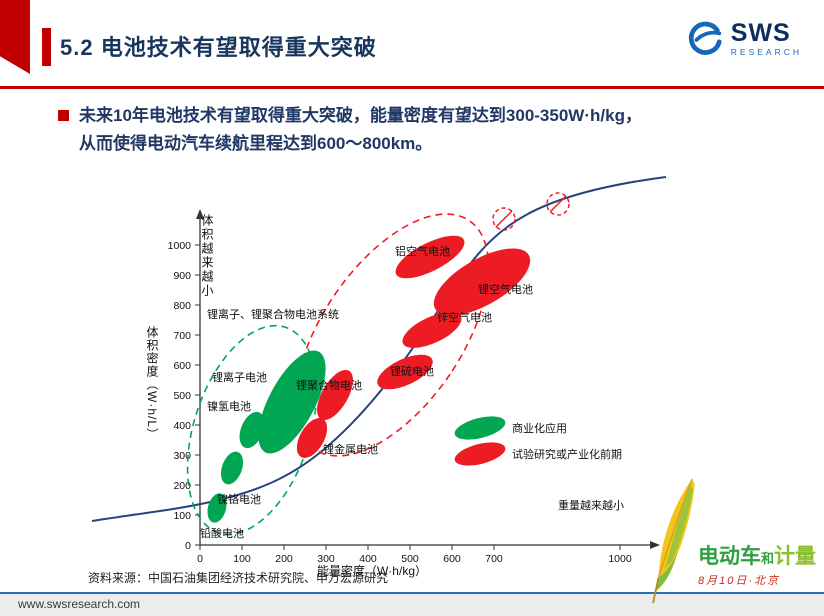 Image resolution: width=824 pixels, height=616 pixels. What do you see at coordinates (15, 37) in the screenshot?
I see `corner-ribbon` at bounding box center [15, 37].